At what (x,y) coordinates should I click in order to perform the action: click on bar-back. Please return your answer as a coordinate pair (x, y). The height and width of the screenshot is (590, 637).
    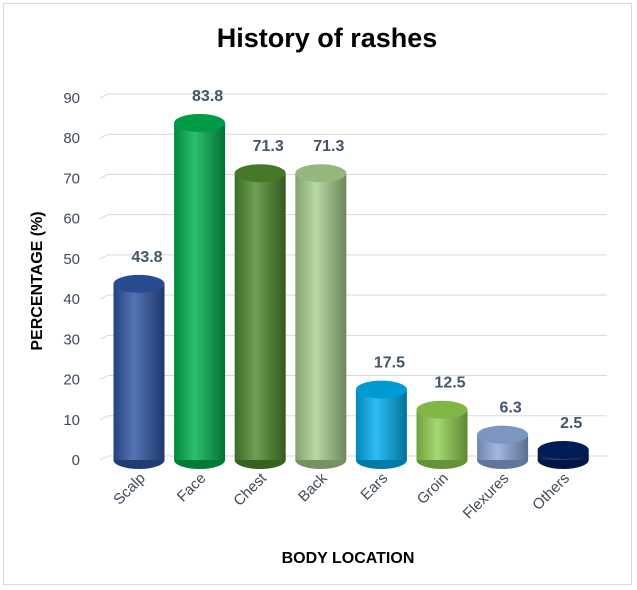
    Looking at the image, I should click on (321, 316).